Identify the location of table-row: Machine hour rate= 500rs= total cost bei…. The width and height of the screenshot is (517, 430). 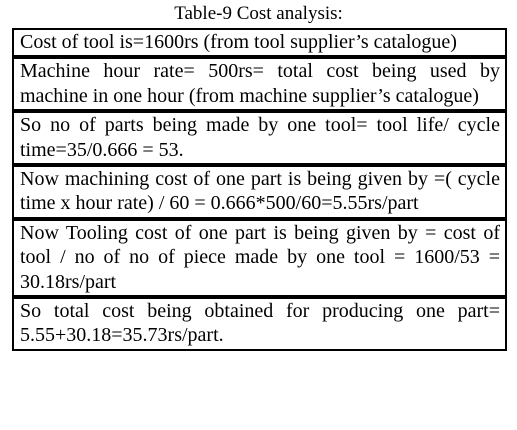
(259, 83).